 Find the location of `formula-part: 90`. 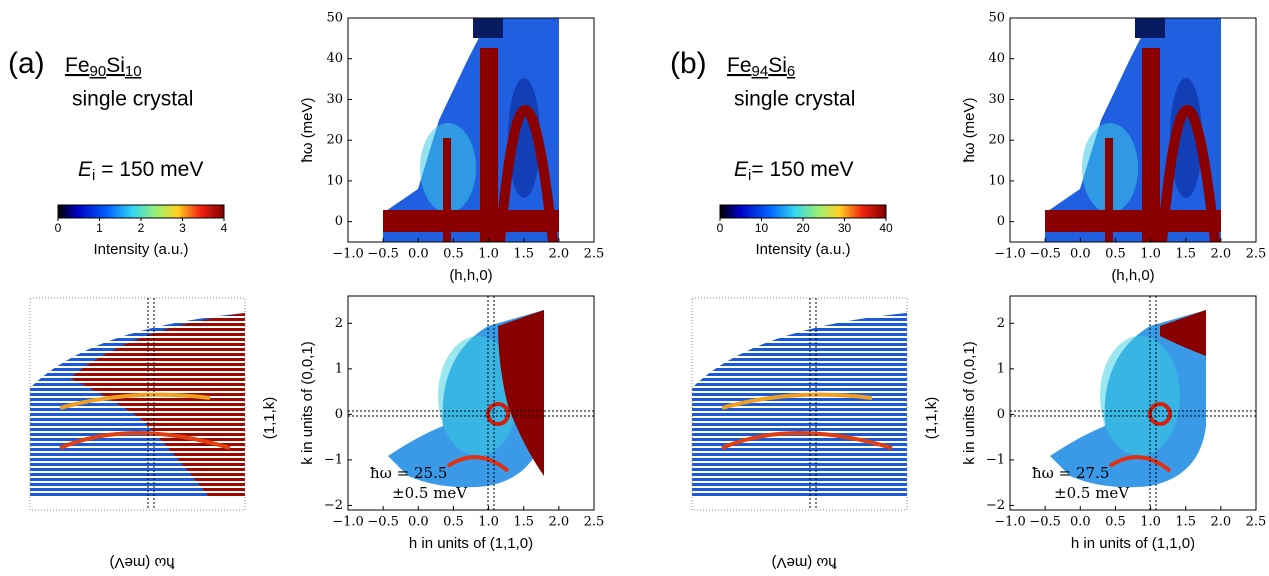

formula-part: 90 is located at coordinates (98, 71).